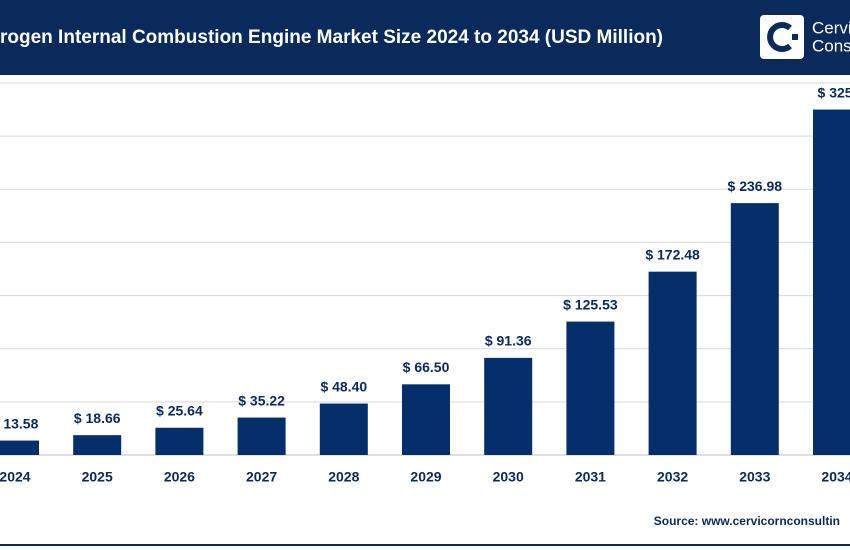 The width and height of the screenshot is (850, 550). Describe the element at coordinates (19, 423) in the screenshot. I see `value-label: $ 13.58` at that location.